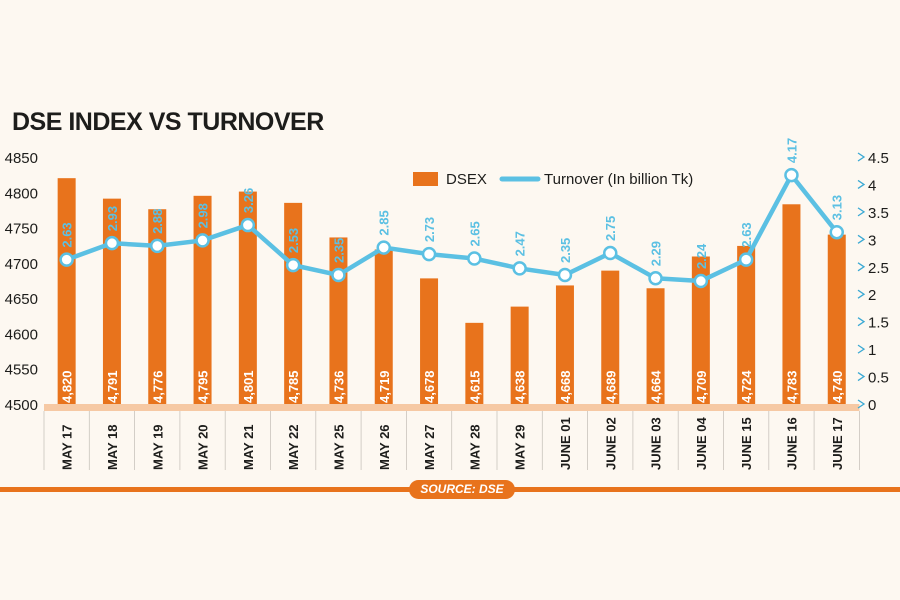 Image resolution: width=900 pixels, height=600 pixels. What do you see at coordinates (21, 158) in the screenshot?
I see `left-axis-tick: 4850` at bounding box center [21, 158].